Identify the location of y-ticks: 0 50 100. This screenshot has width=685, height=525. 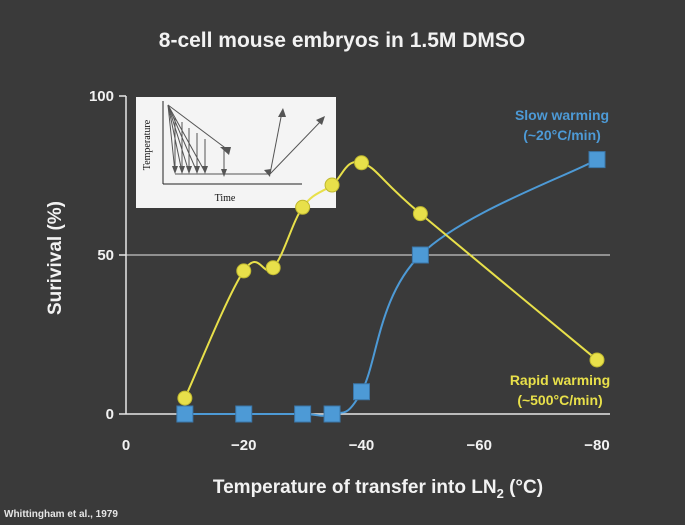
(107, 255).